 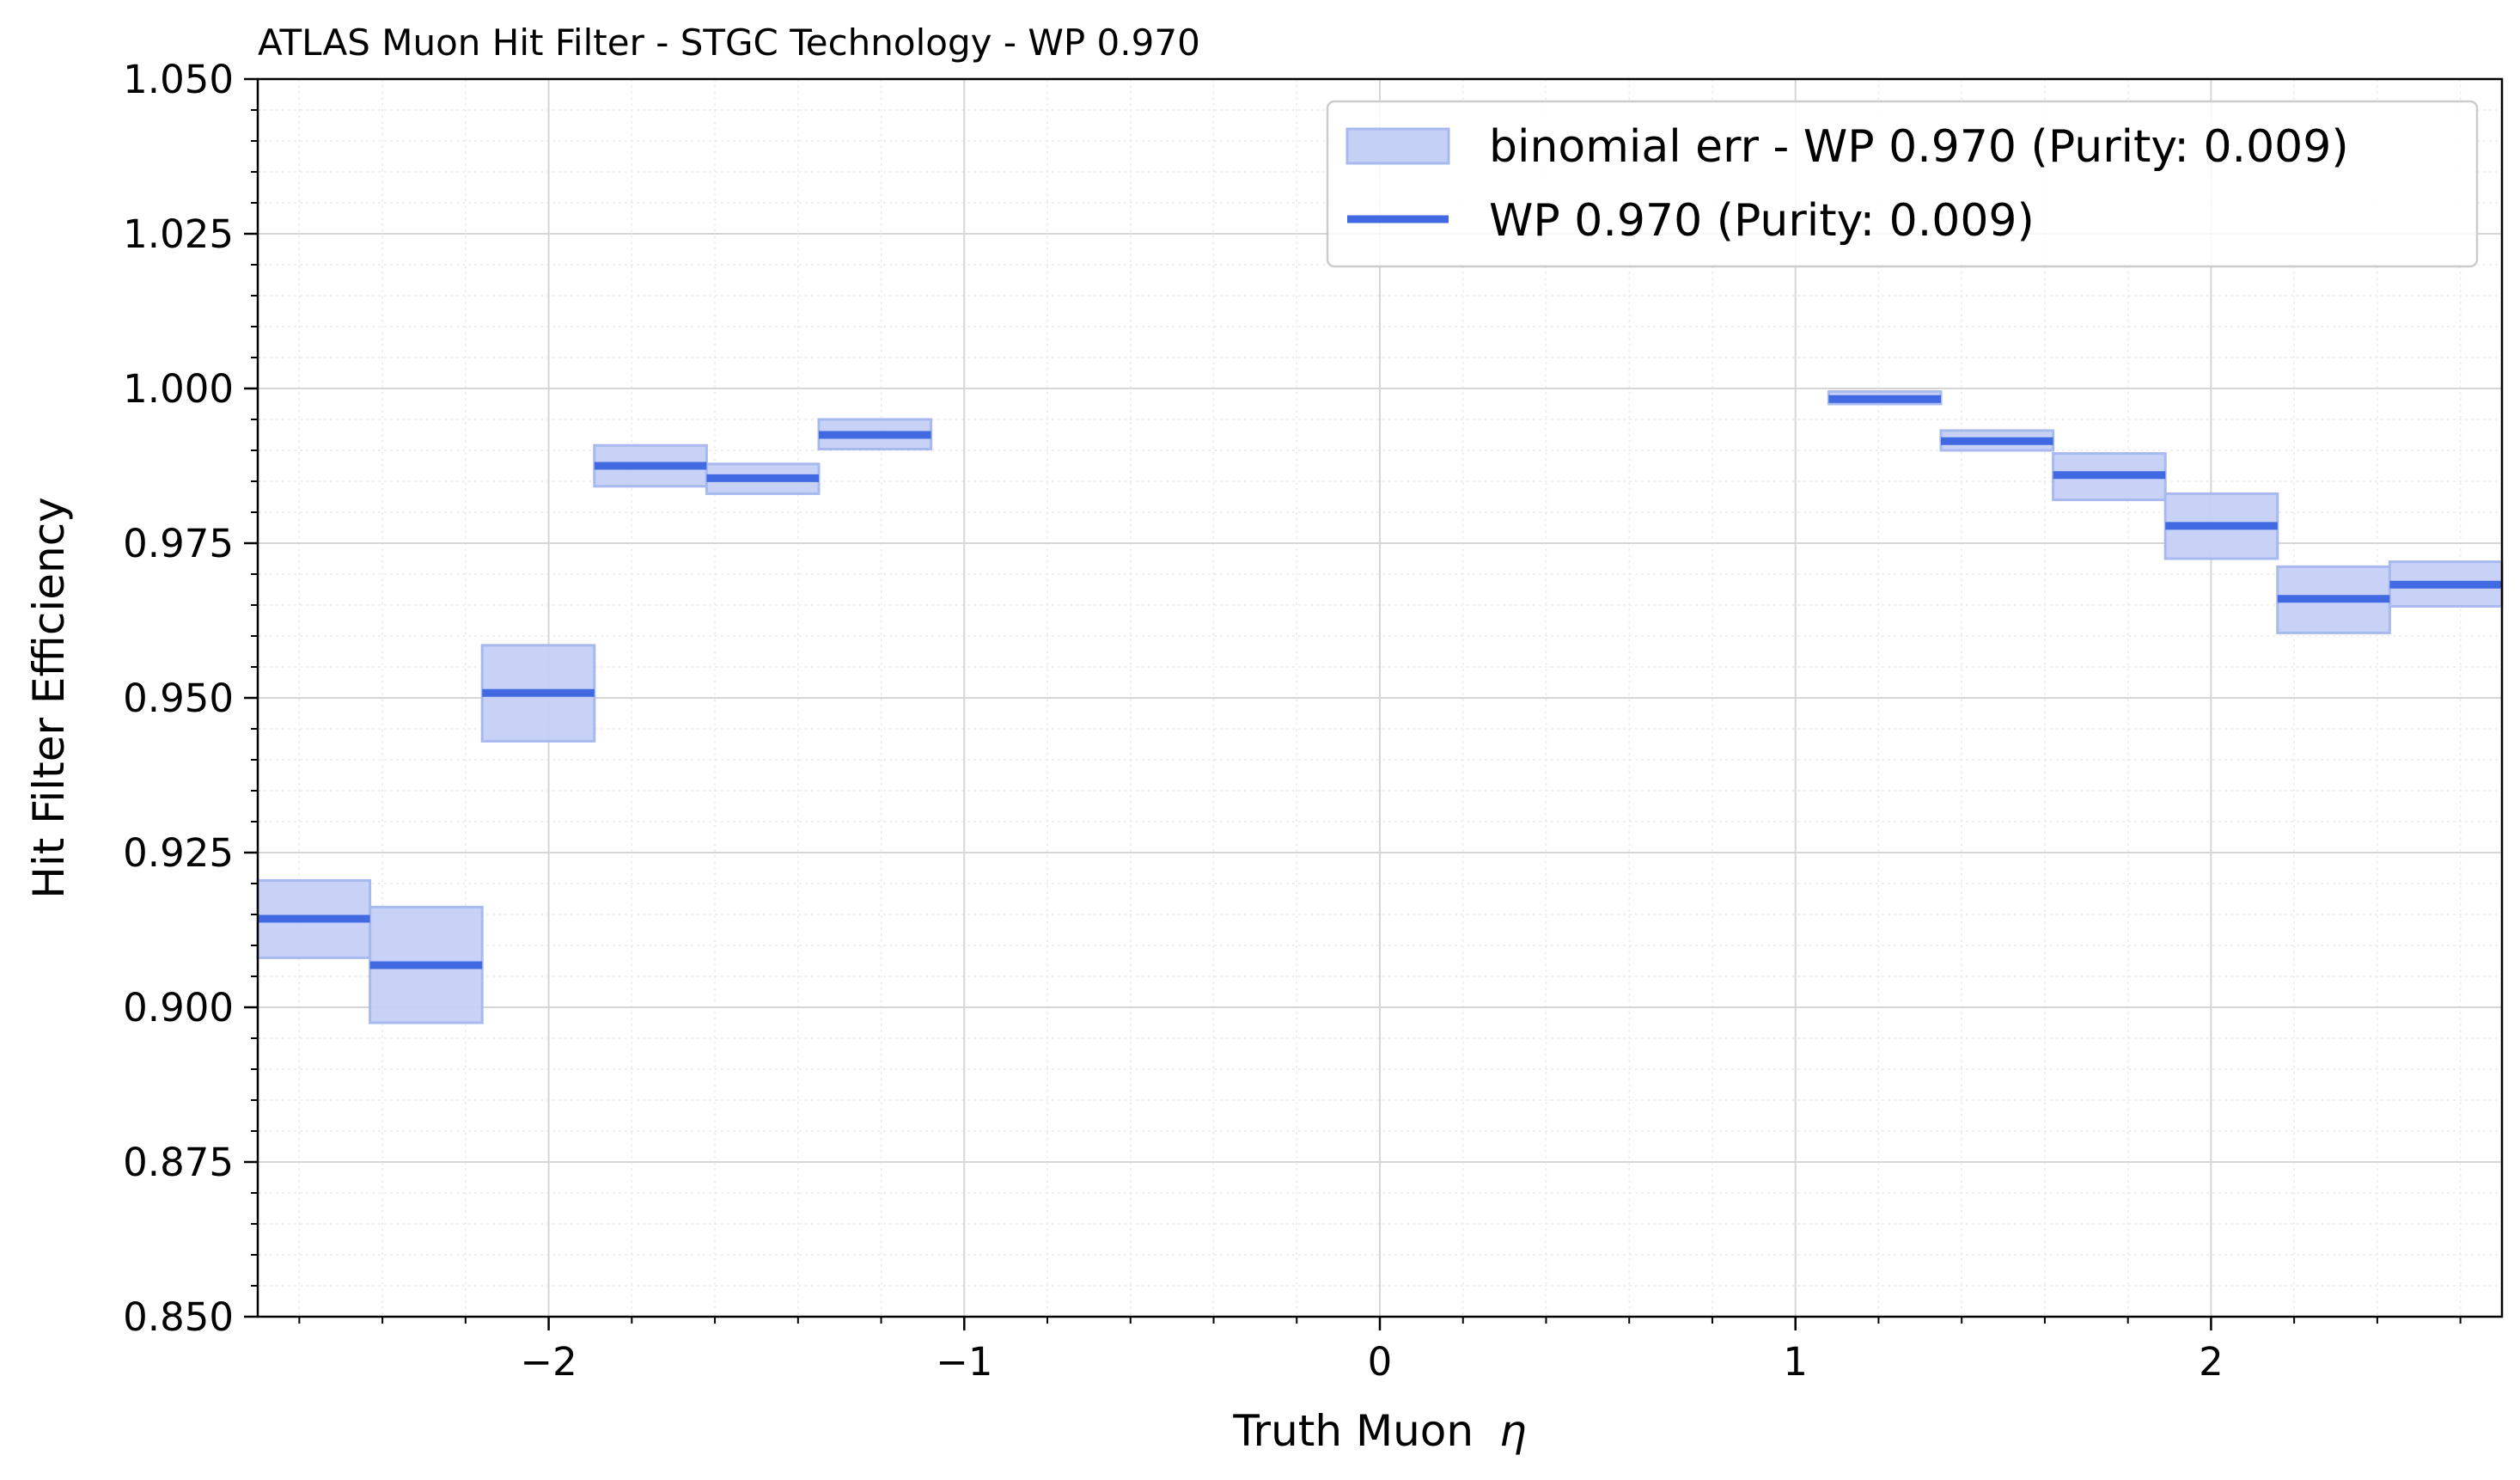 I want to click on x-tick-labels: −2 −1 0 1 2, so click(x=1371, y=1362).